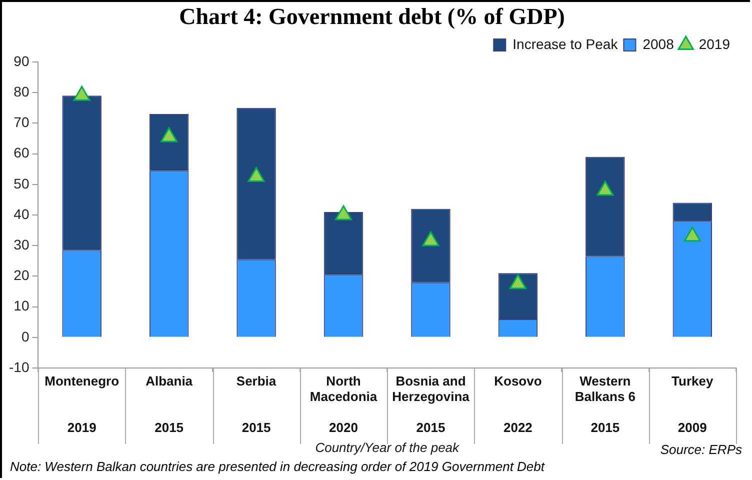 The height and width of the screenshot is (480, 752). What do you see at coordinates (22, 306) in the screenshot?
I see `y-tick-label: 10` at bounding box center [22, 306].